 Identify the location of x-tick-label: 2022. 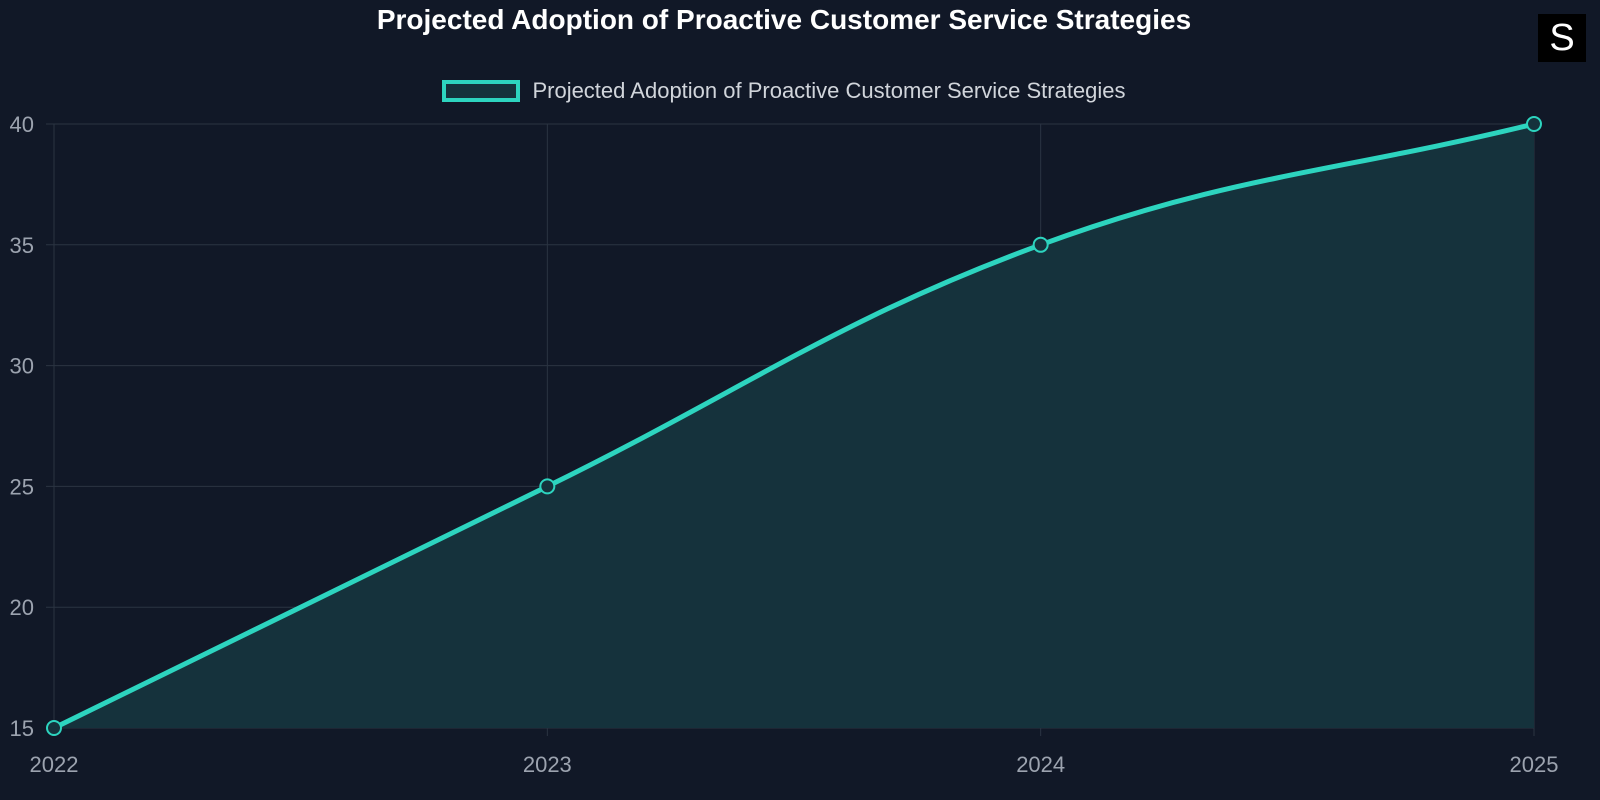
(54, 764).